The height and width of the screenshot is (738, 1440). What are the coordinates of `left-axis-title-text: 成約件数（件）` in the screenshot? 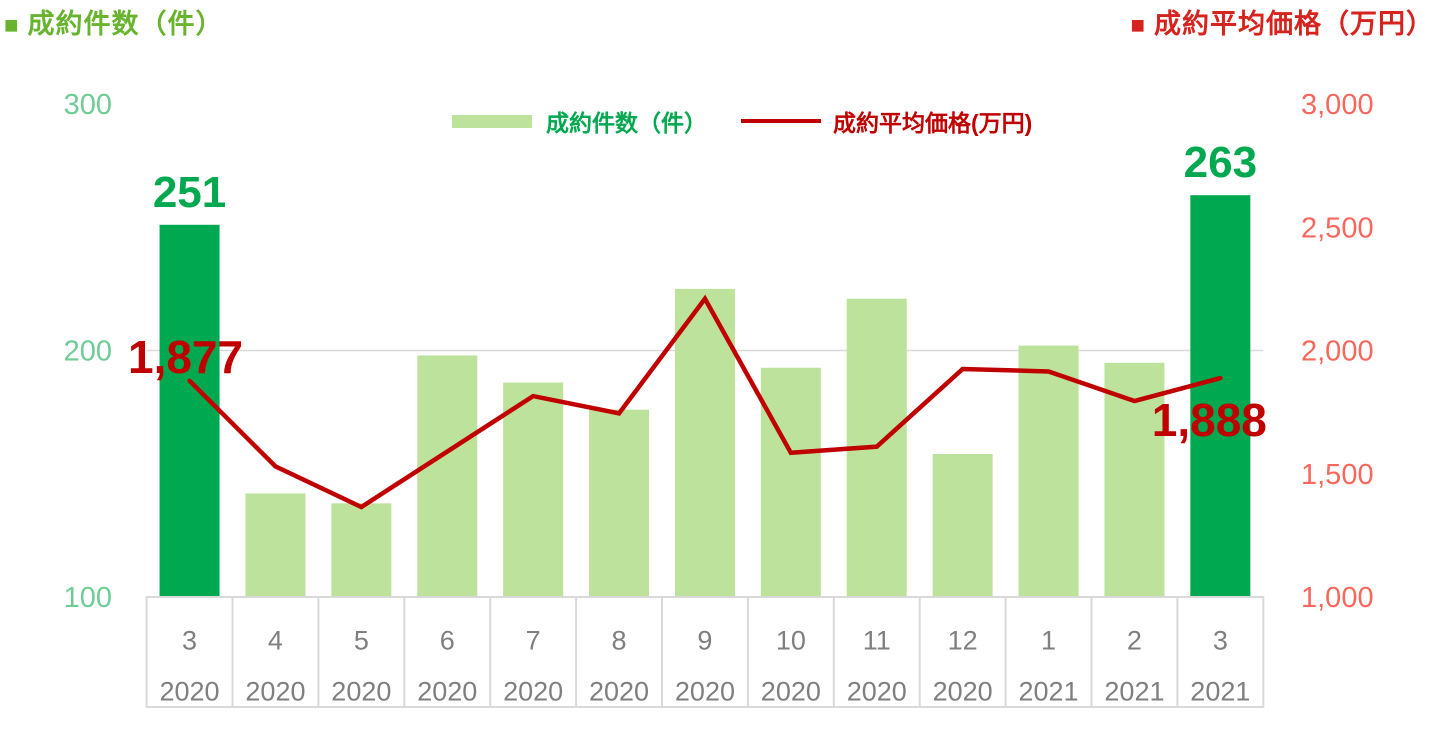 It's located at (125, 24).